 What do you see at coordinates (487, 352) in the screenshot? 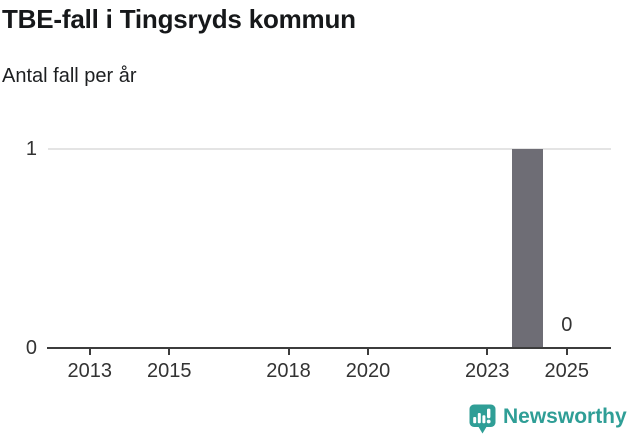
I see `x-tick-2023` at bounding box center [487, 352].